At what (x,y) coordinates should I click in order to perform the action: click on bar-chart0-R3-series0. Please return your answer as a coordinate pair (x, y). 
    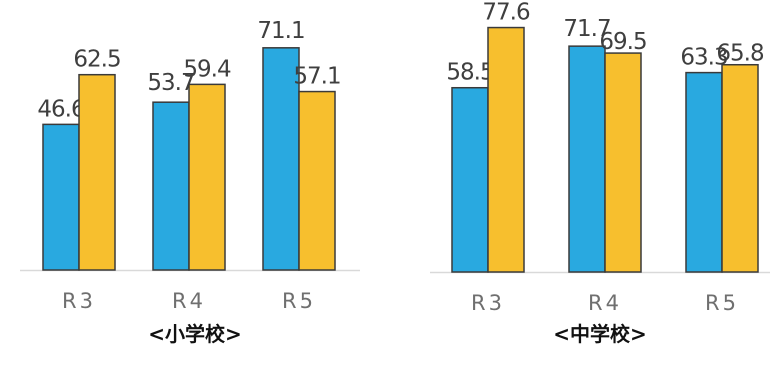
    Looking at the image, I should click on (61, 197).